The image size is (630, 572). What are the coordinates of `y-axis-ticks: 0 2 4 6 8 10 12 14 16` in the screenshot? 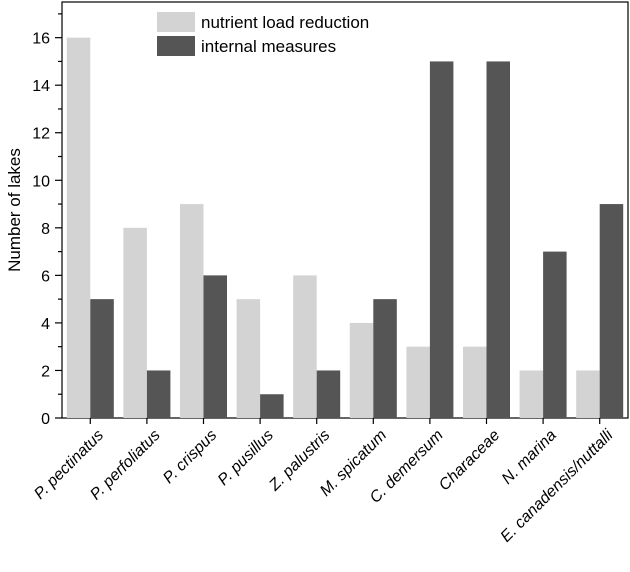 It's located at (47, 220).